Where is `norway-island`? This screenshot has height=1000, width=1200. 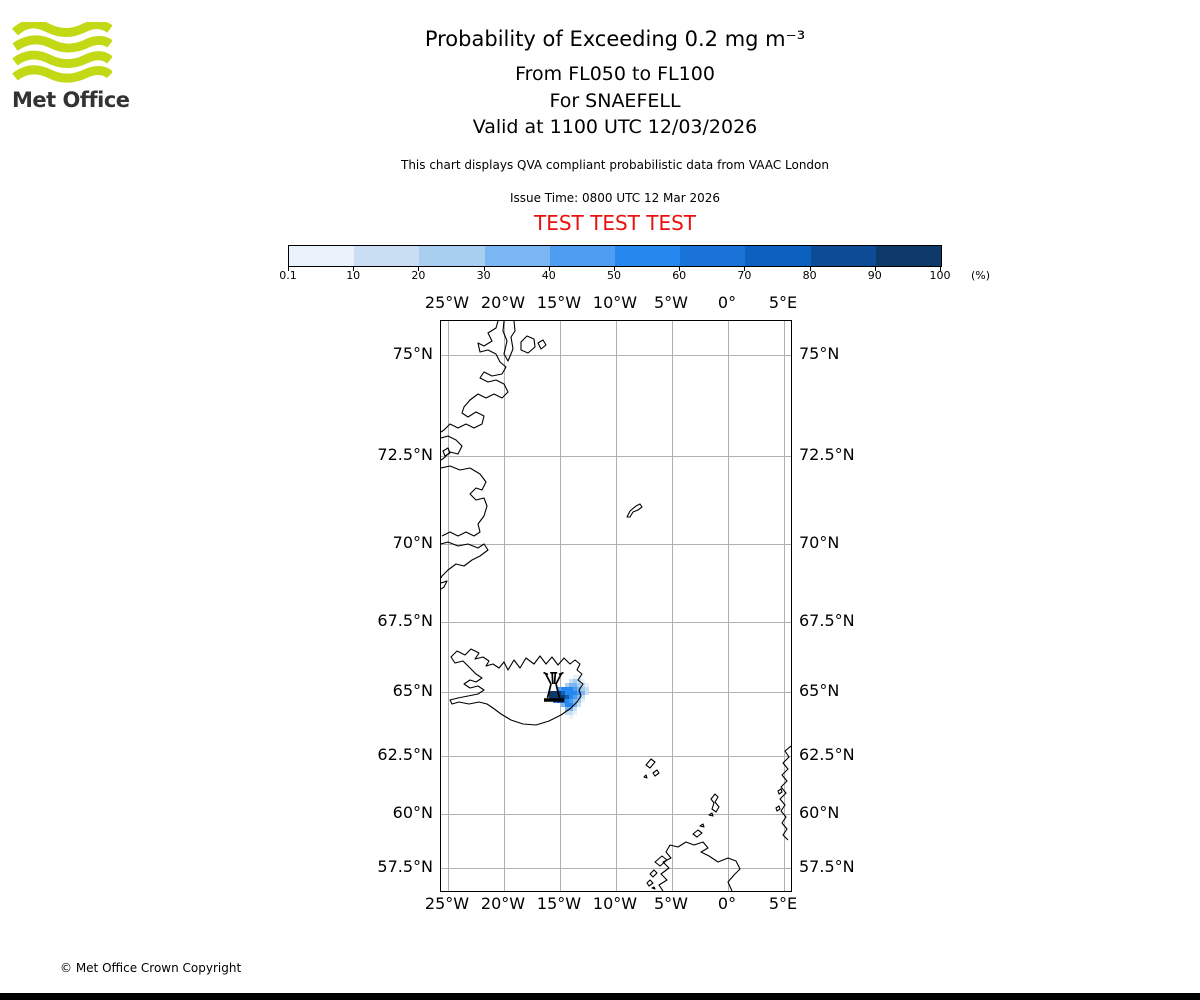 norway-island is located at coordinates (778, 808).